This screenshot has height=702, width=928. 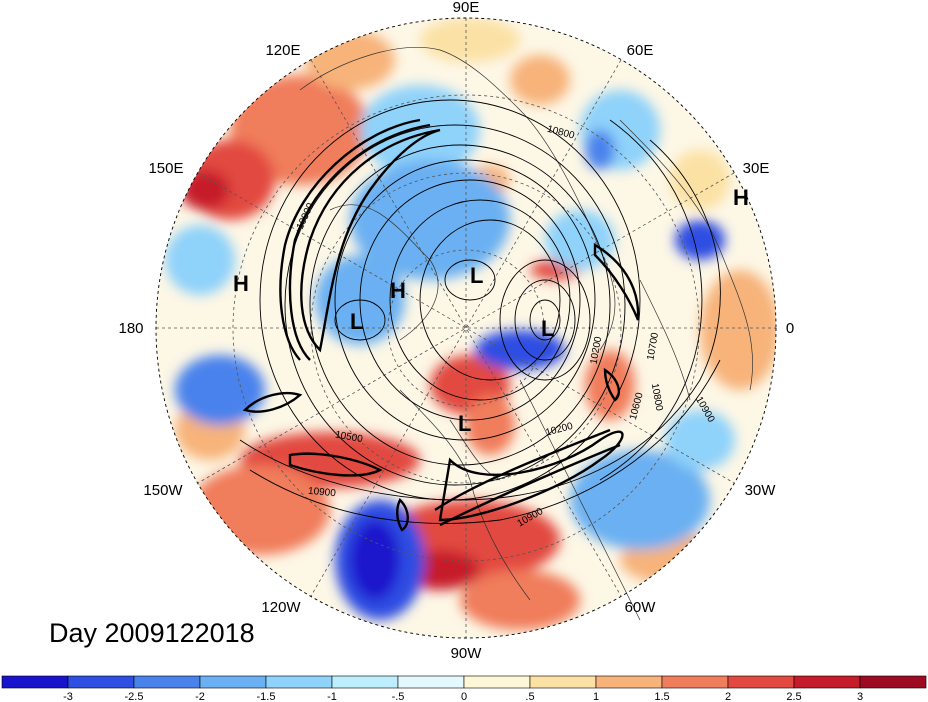 I want to click on date-label: Day 2009122018, so click(x=152, y=633).